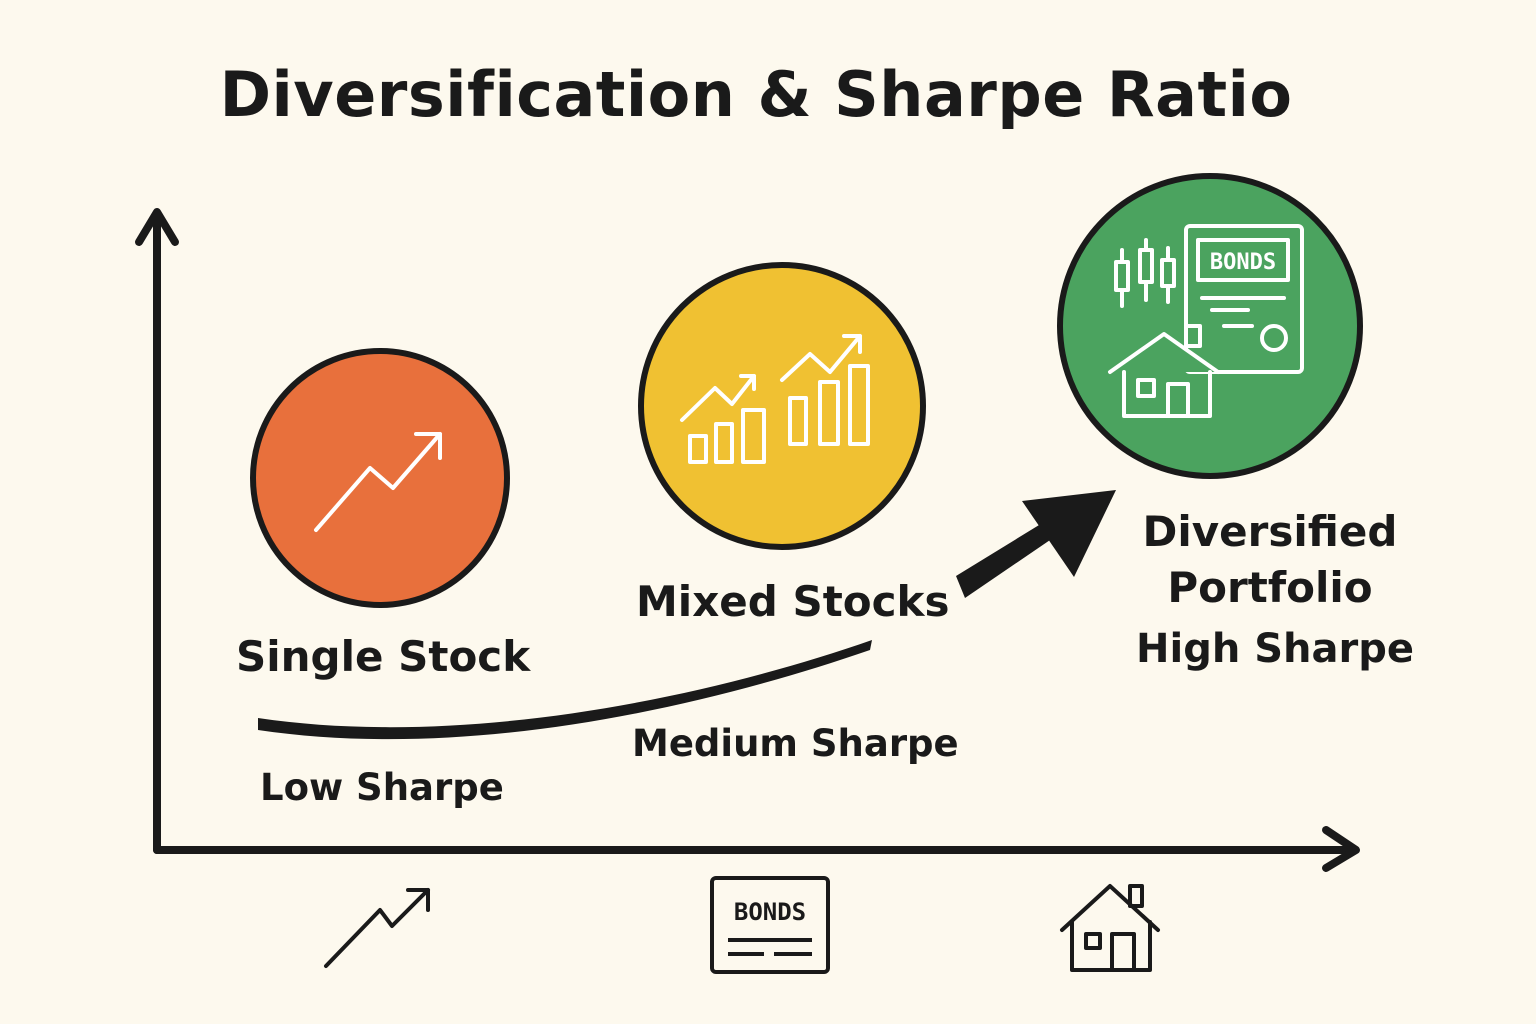  I want to click on trend-up-arrow-icon, so click(378, 482).